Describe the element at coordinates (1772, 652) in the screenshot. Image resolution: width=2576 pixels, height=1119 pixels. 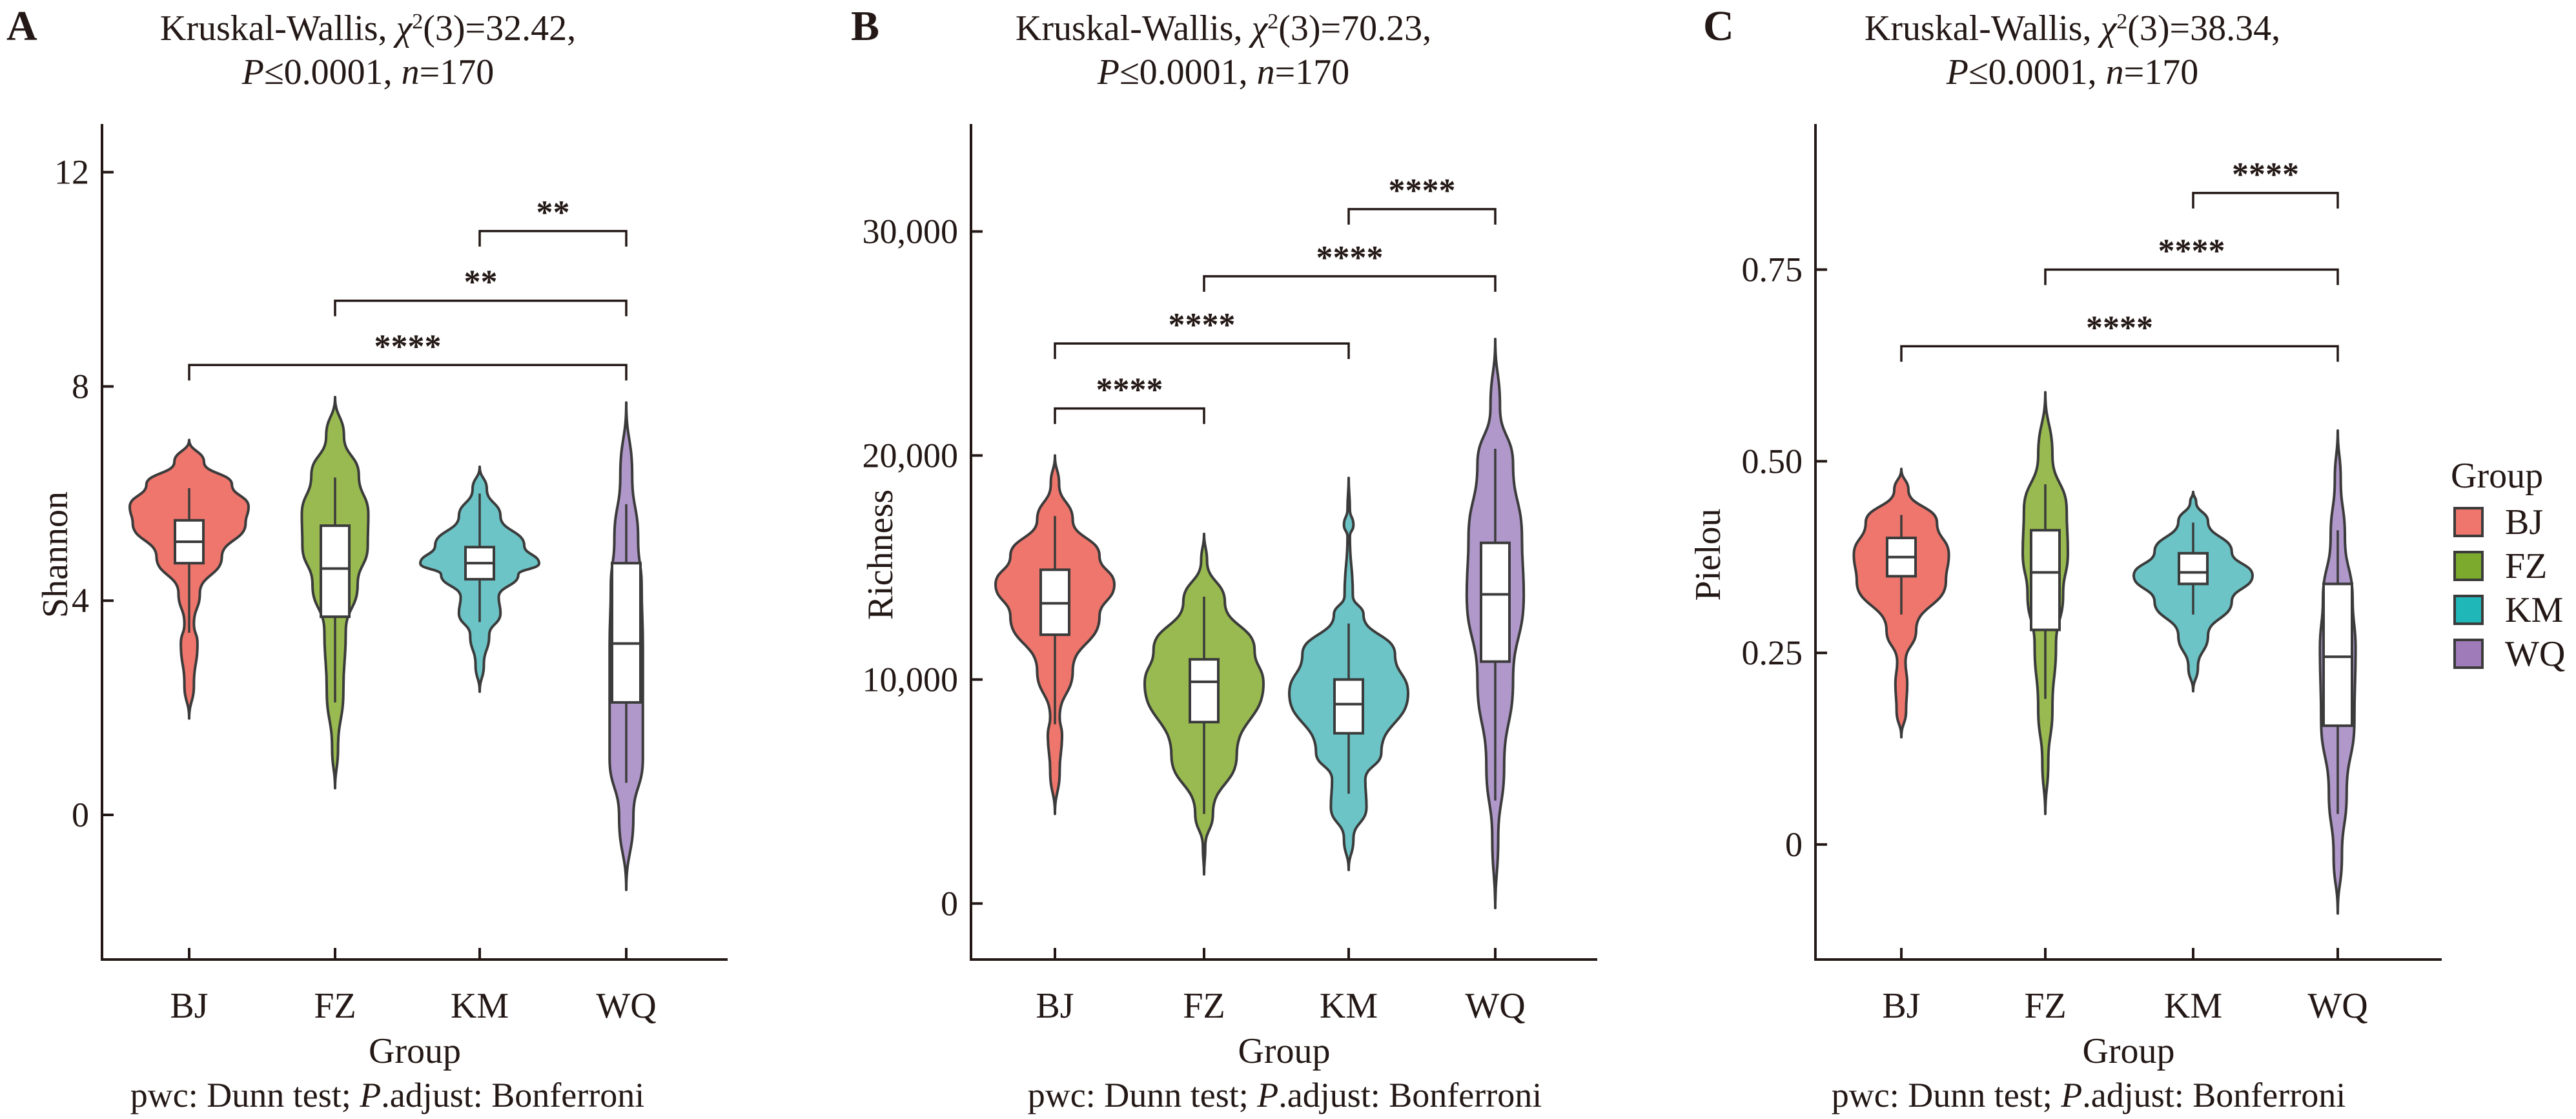
I see `y-tick-label: 0.25` at that location.